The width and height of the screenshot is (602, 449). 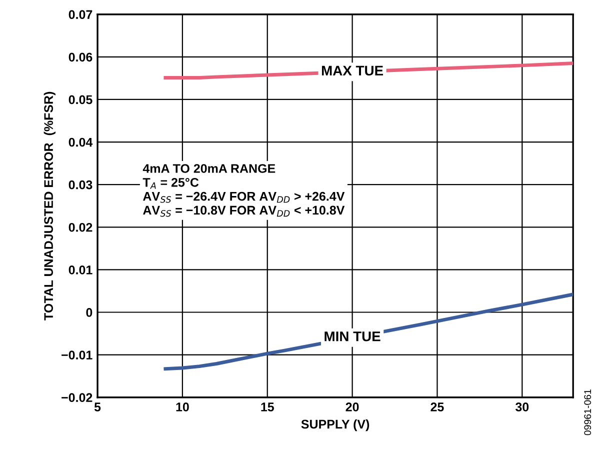 What do you see at coordinates (77, 397) in the screenshot?
I see `y-tick-label: −0.02` at bounding box center [77, 397].